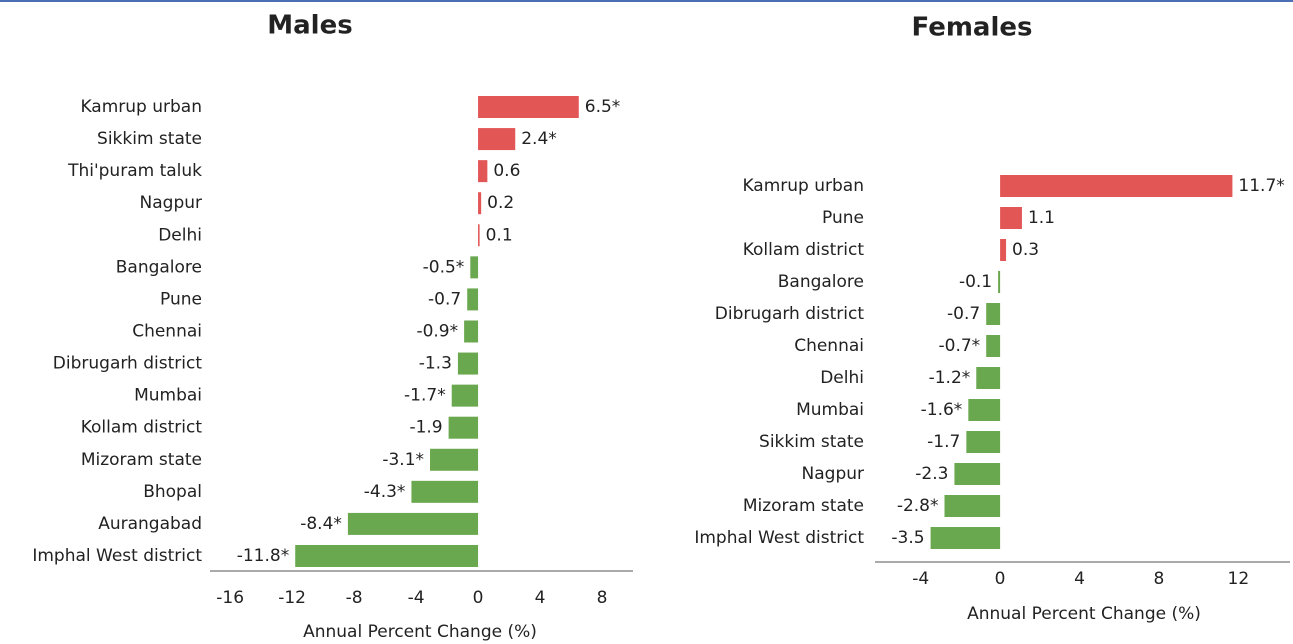 This screenshot has width=1293, height=644. What do you see at coordinates (499, 235) in the screenshot?
I see `value-label: 0.1` at bounding box center [499, 235].